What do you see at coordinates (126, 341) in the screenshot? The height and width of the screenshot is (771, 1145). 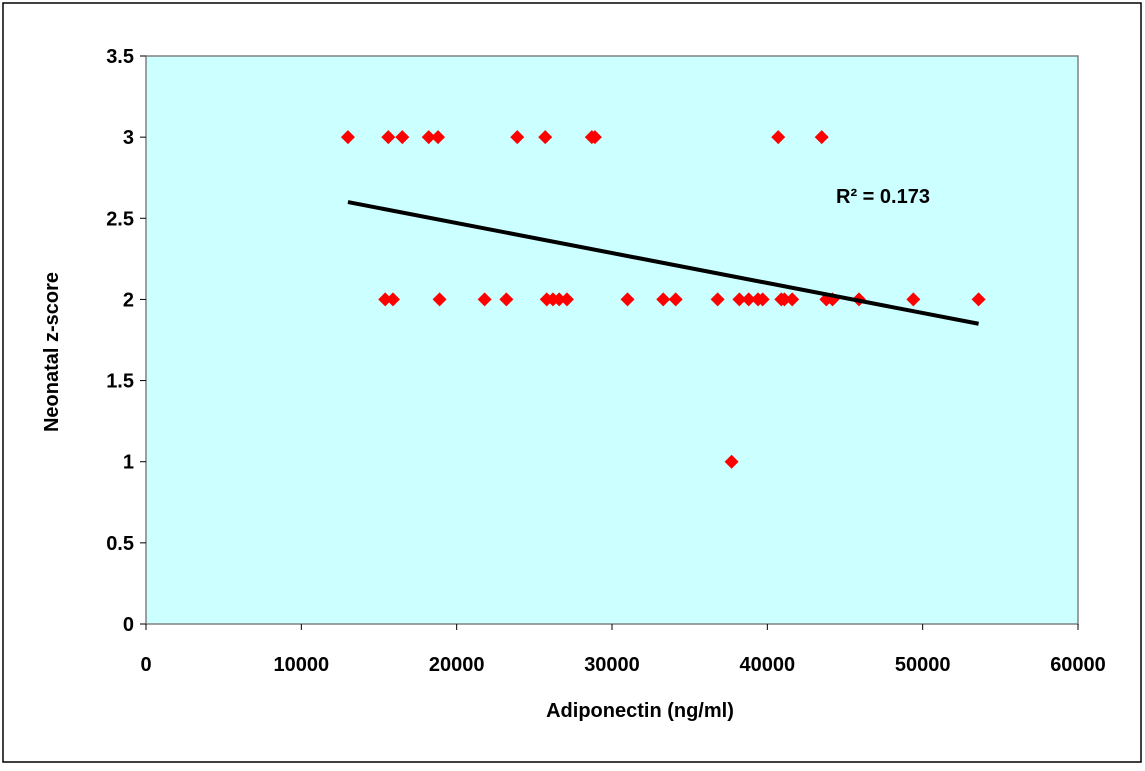 I see `y-axis: 0 0.5 1 1.5 2 2.5 3 3.5` at bounding box center [126, 341].